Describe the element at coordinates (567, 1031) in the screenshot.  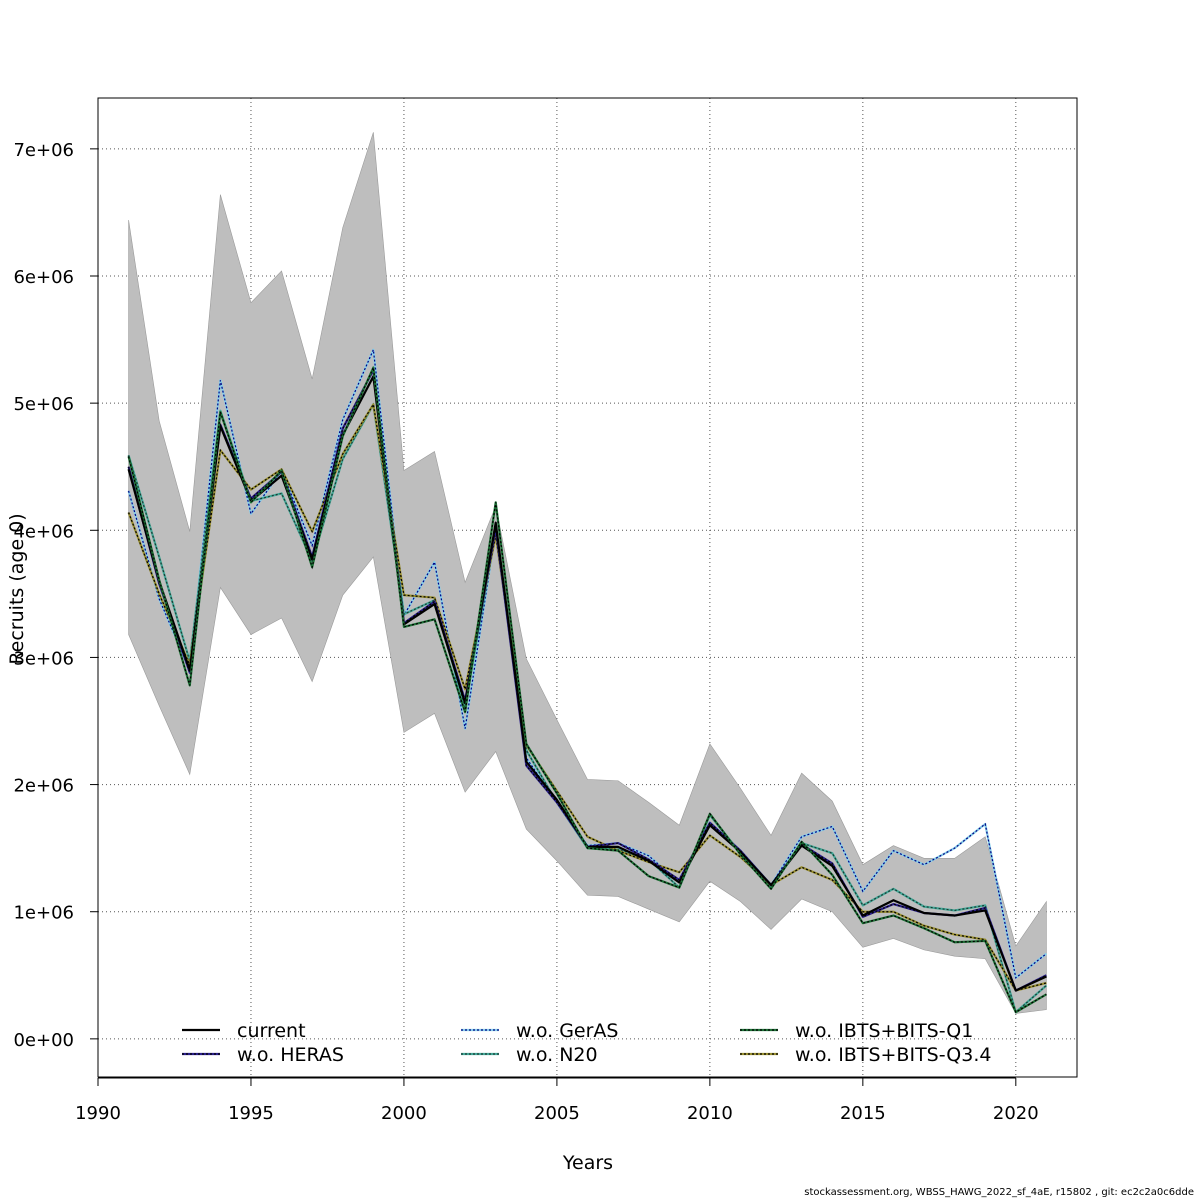
I see `legend-label-w-o-geras: w.o. GerAS` at that location.